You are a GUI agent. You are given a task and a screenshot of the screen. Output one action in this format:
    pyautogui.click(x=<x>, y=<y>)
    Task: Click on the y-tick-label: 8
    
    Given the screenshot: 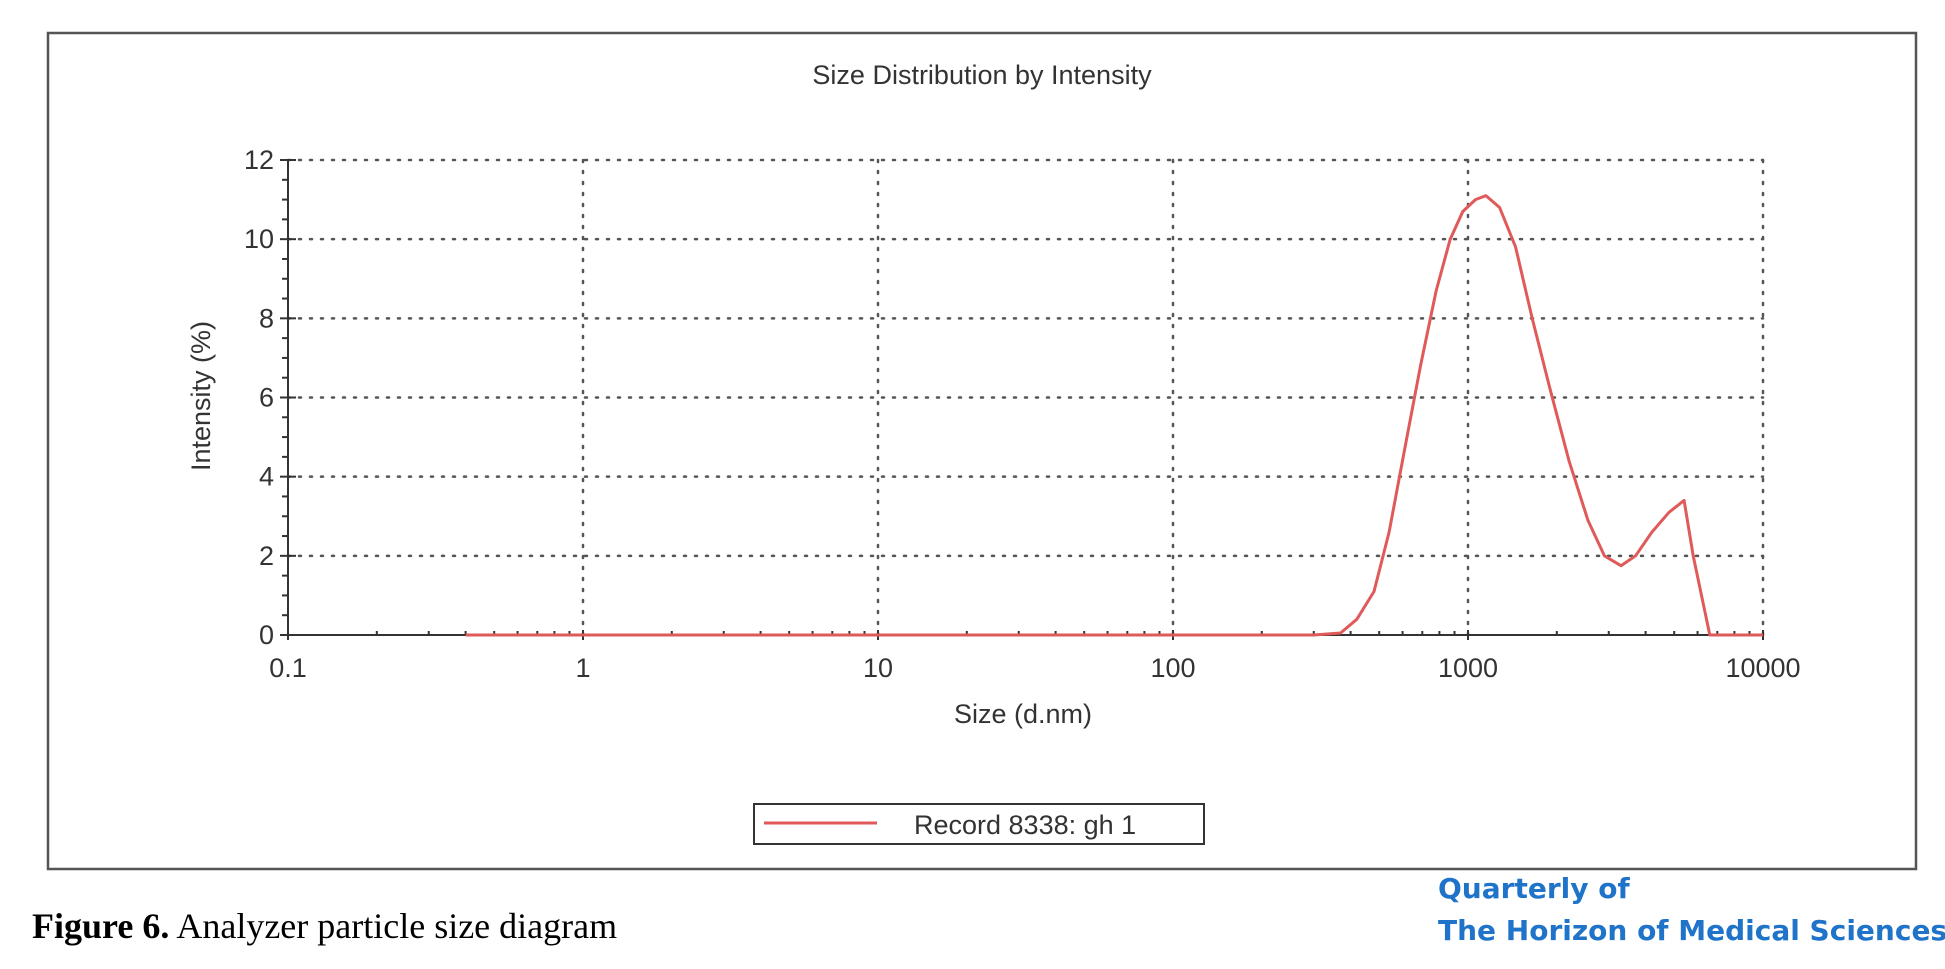 What is the action you would take?
    pyautogui.click(x=266, y=318)
    